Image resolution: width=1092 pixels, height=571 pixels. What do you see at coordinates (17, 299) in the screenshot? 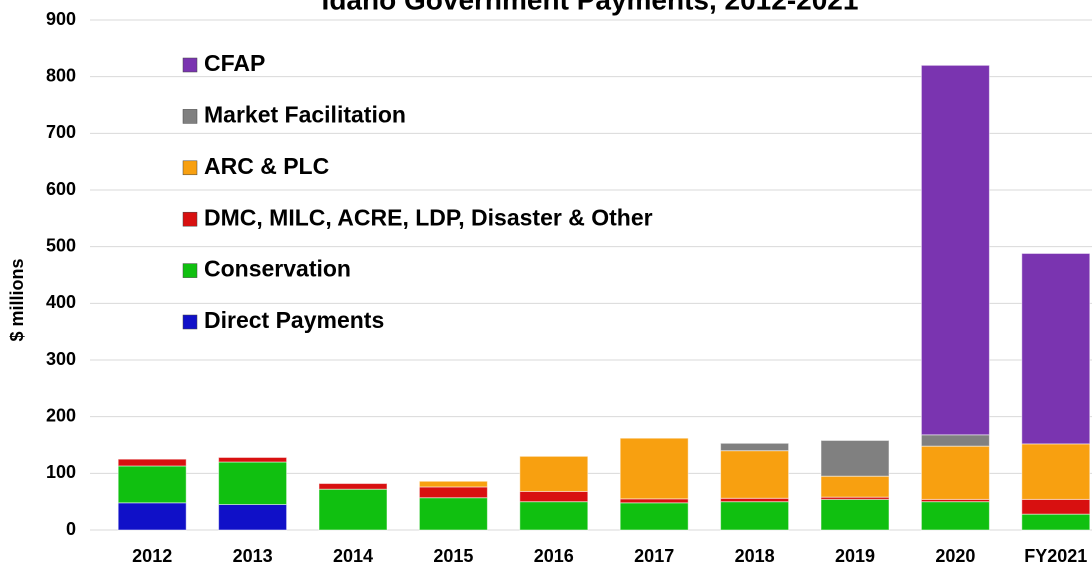
I see `y-axis-label: $ millions` at bounding box center [17, 299].